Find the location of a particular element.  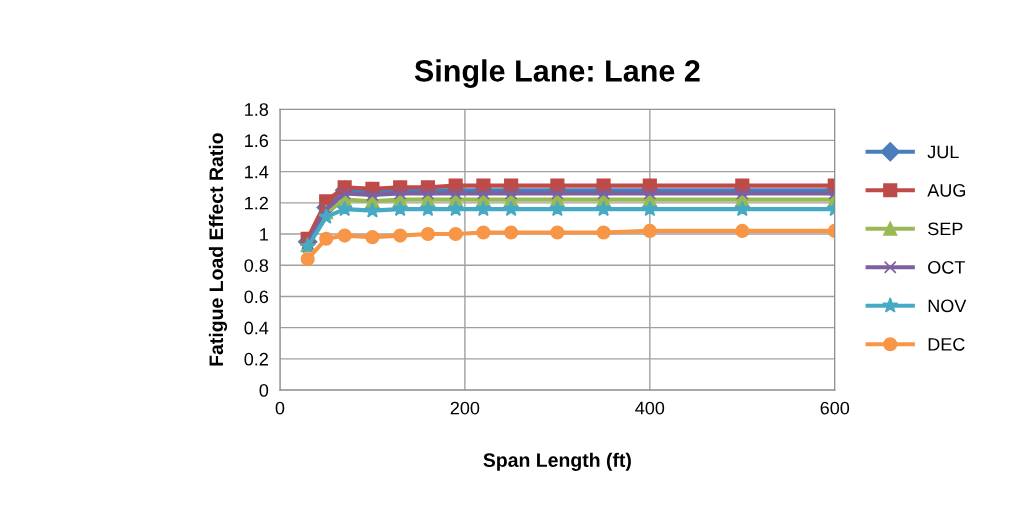

legend-label: SEP is located at coordinates (945, 229).